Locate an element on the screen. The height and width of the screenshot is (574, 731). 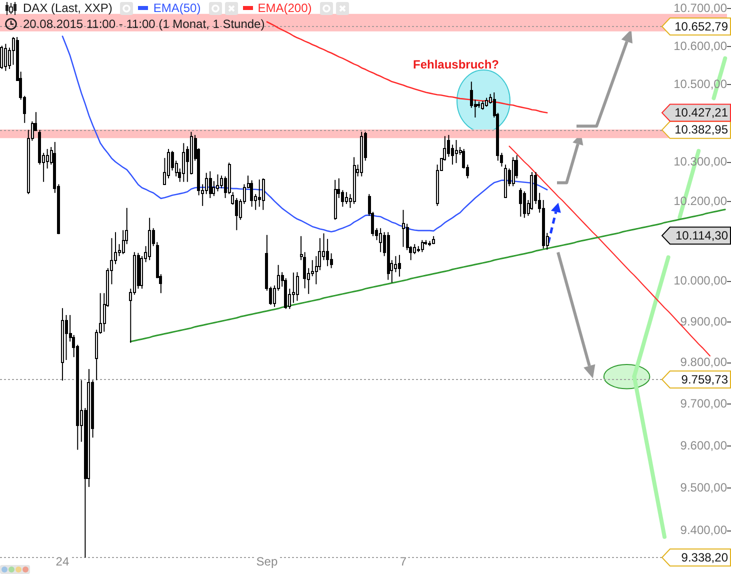
y-tick-label: 9.600,00 is located at coordinates (704, 445).